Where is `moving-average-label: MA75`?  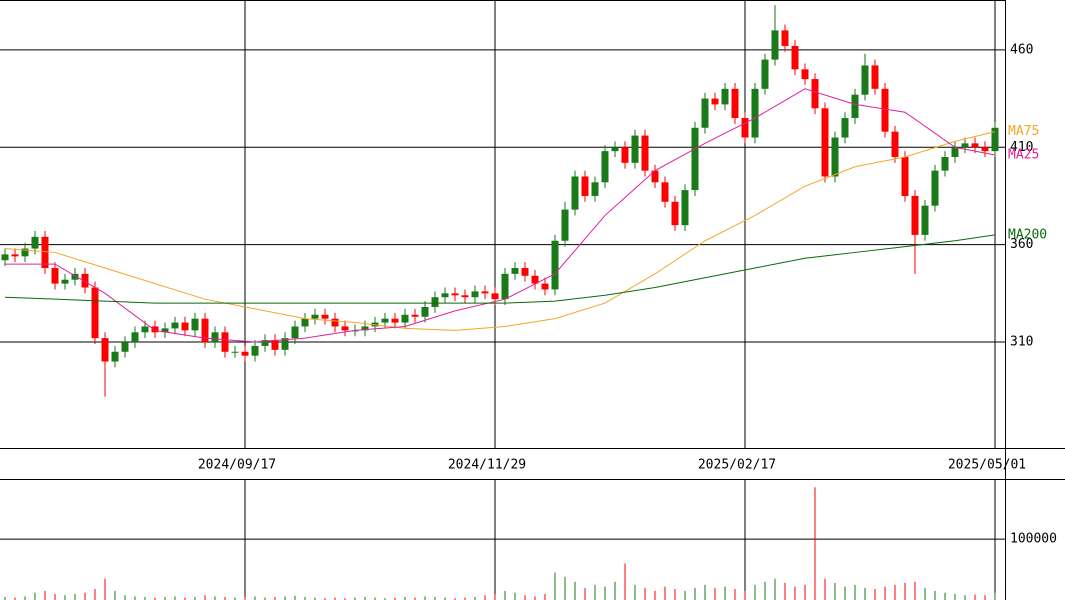
moving-average-label: MA75 is located at coordinates (1023, 131).